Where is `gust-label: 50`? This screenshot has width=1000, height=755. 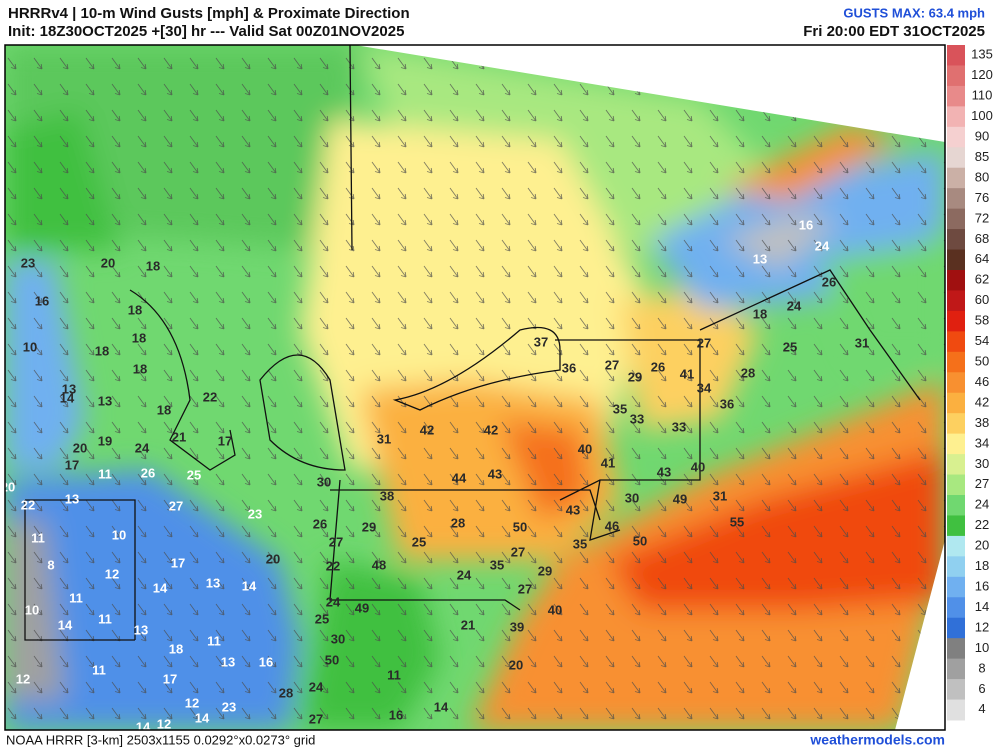
gust-label: 50 is located at coordinates (332, 659).